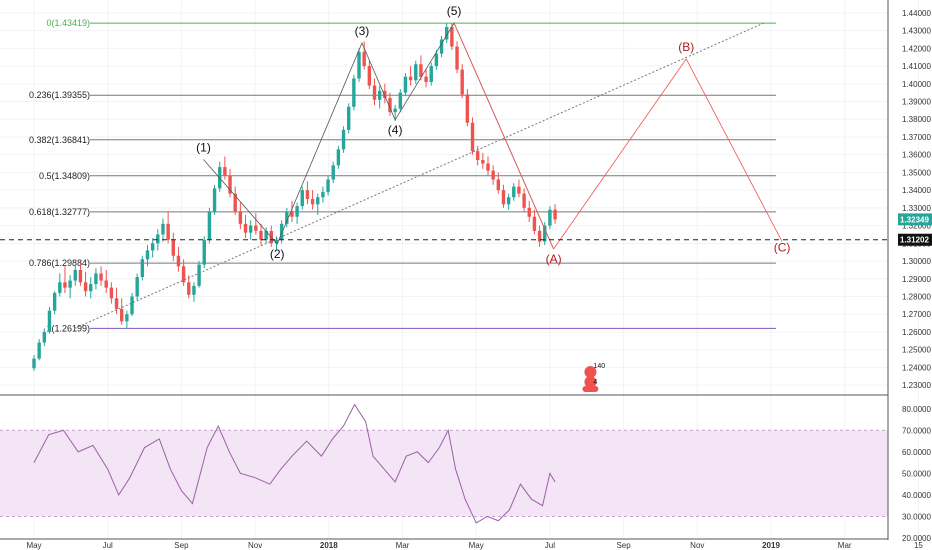 Image resolution: width=932 pixels, height=550 pixels. Describe the element at coordinates (914, 240) in the screenshot. I see `crosshair-price-label: 1.31202` at that location.